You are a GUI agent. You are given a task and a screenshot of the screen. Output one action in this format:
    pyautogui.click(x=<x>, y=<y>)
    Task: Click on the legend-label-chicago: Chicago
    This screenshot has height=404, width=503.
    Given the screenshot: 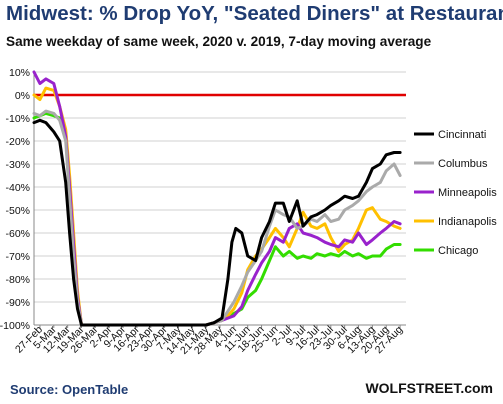 What is the action you would take?
    pyautogui.click(x=458, y=251)
    